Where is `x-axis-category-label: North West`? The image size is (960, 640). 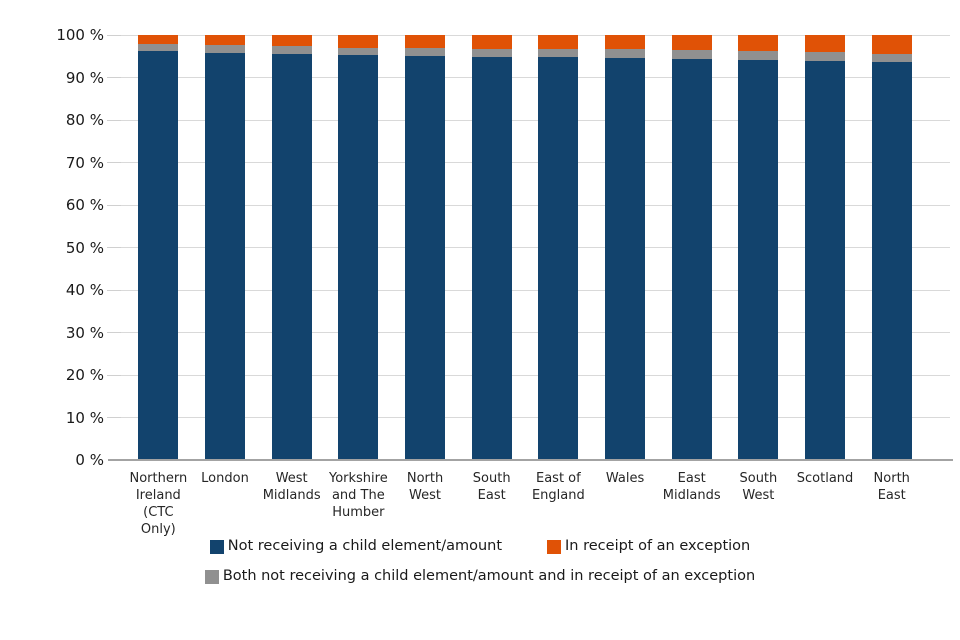
x-axis-category-label: North West is located at coordinates (425, 487).